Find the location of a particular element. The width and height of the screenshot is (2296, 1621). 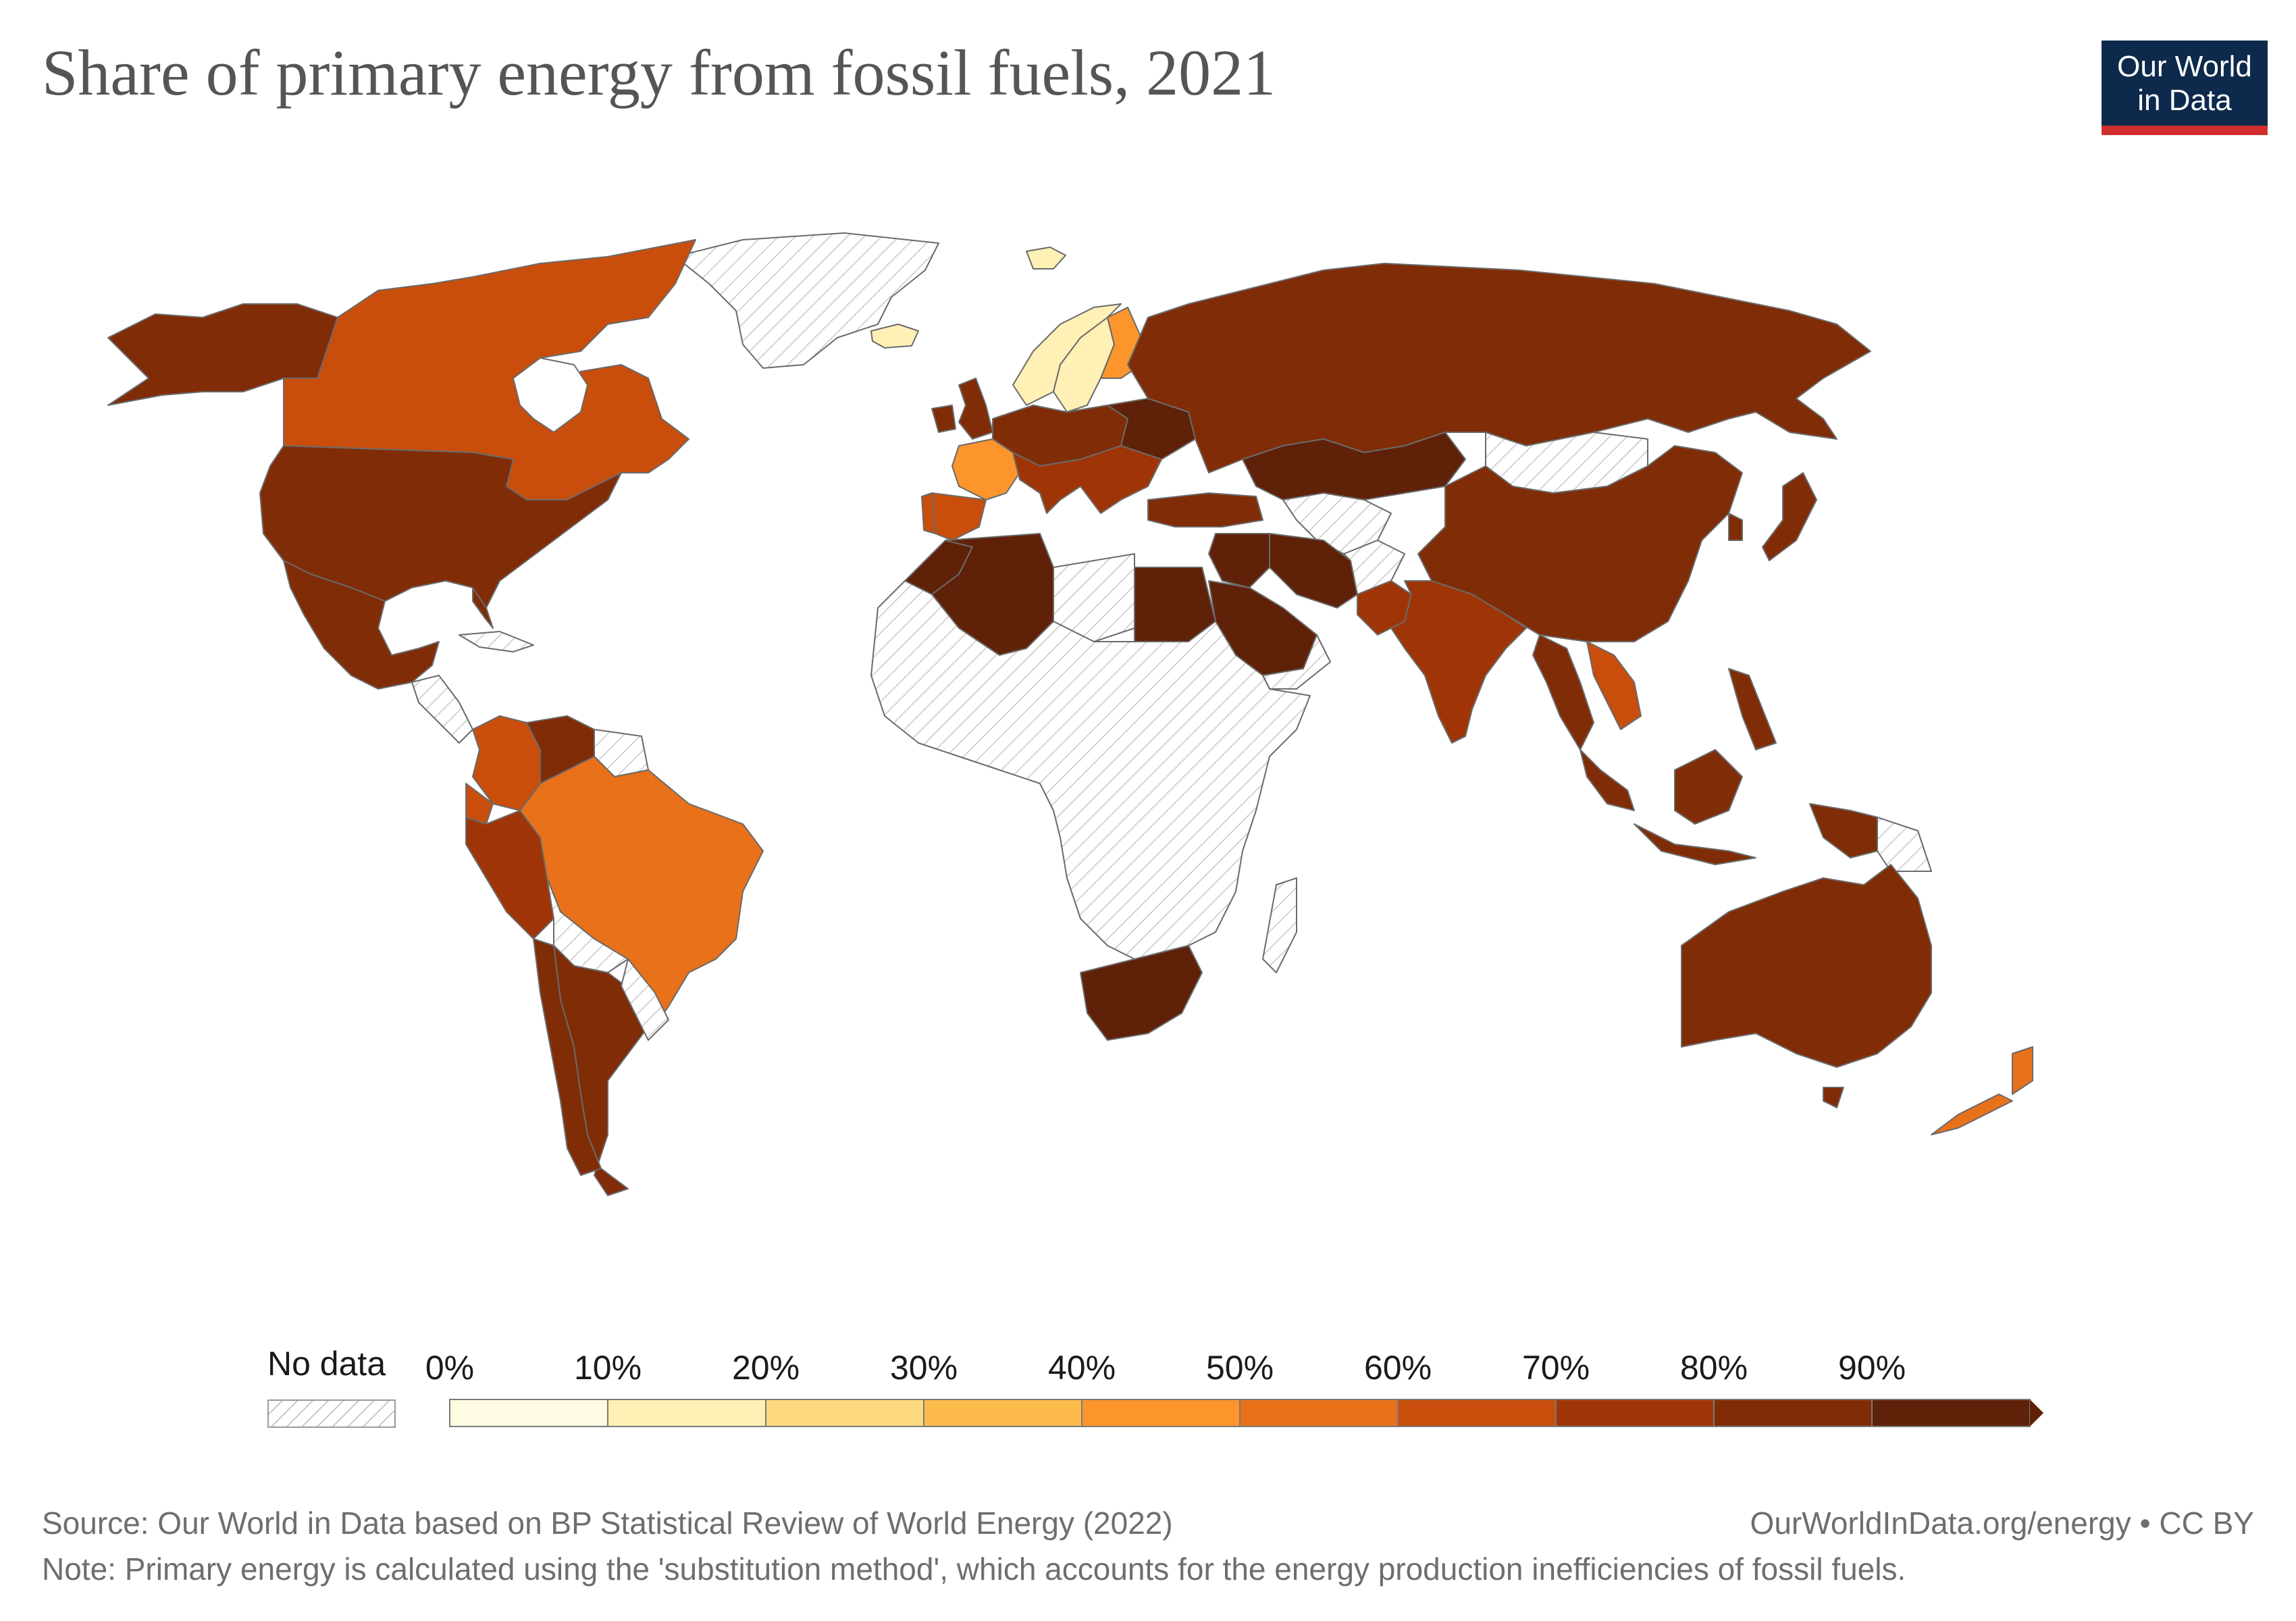

legend-tick-label: 80% is located at coordinates (1714, 1368).